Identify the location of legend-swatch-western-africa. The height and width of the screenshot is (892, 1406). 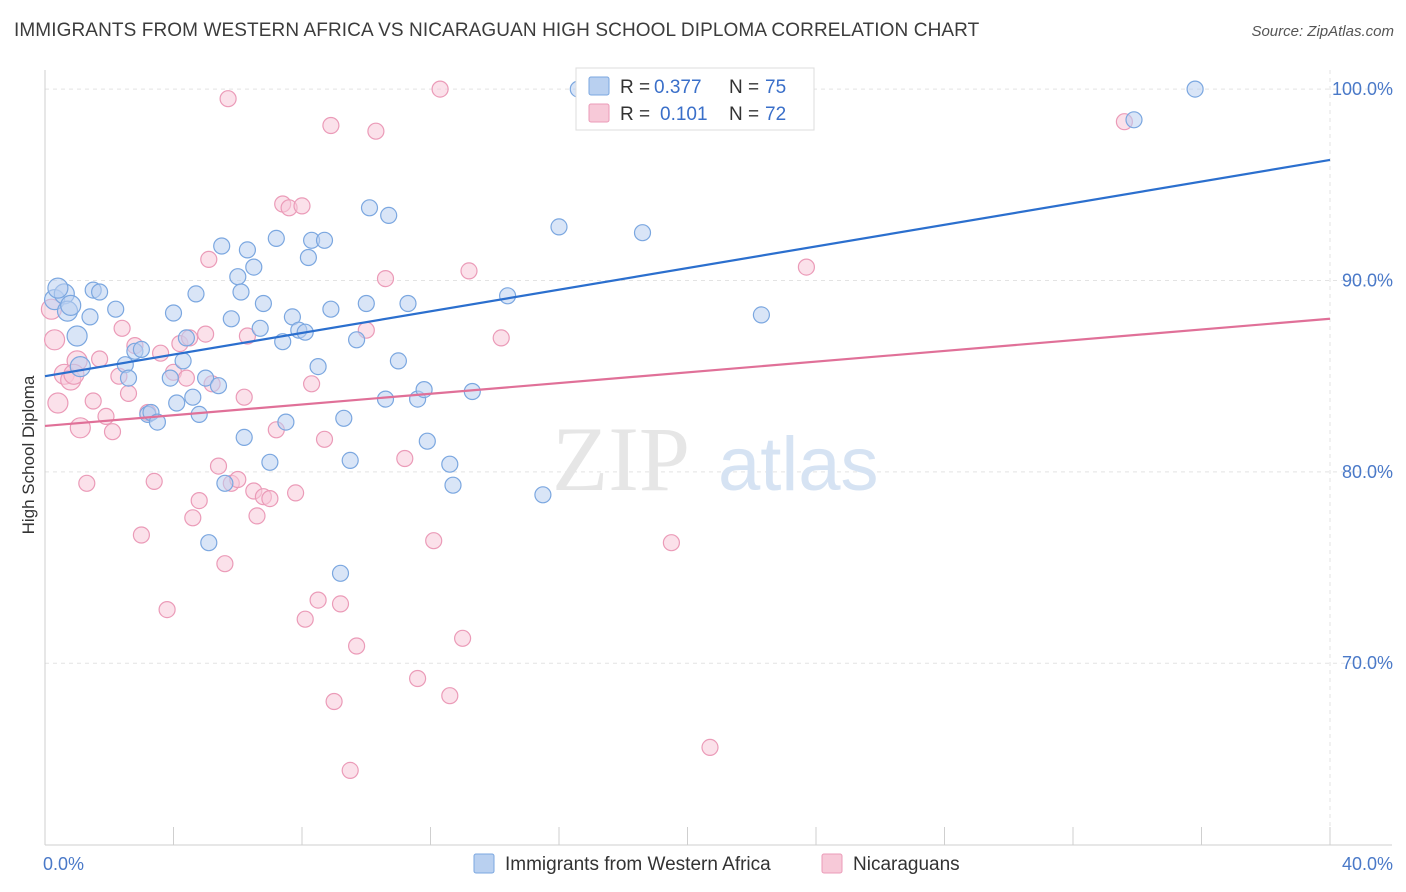
(484, 863).